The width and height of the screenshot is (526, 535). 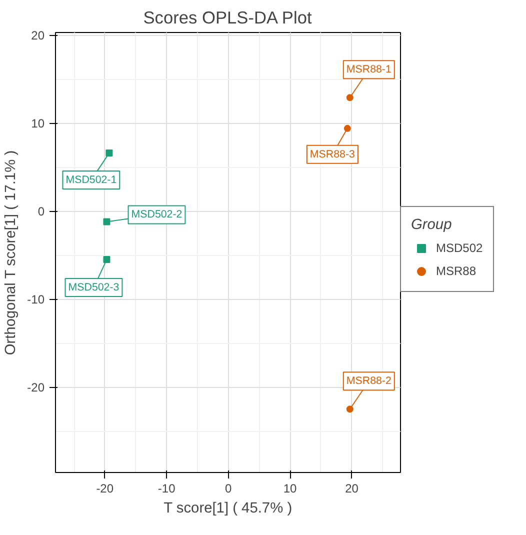 What do you see at coordinates (227, 18) in the screenshot?
I see `chart-title: Scores OPLS-DA Plot` at bounding box center [227, 18].